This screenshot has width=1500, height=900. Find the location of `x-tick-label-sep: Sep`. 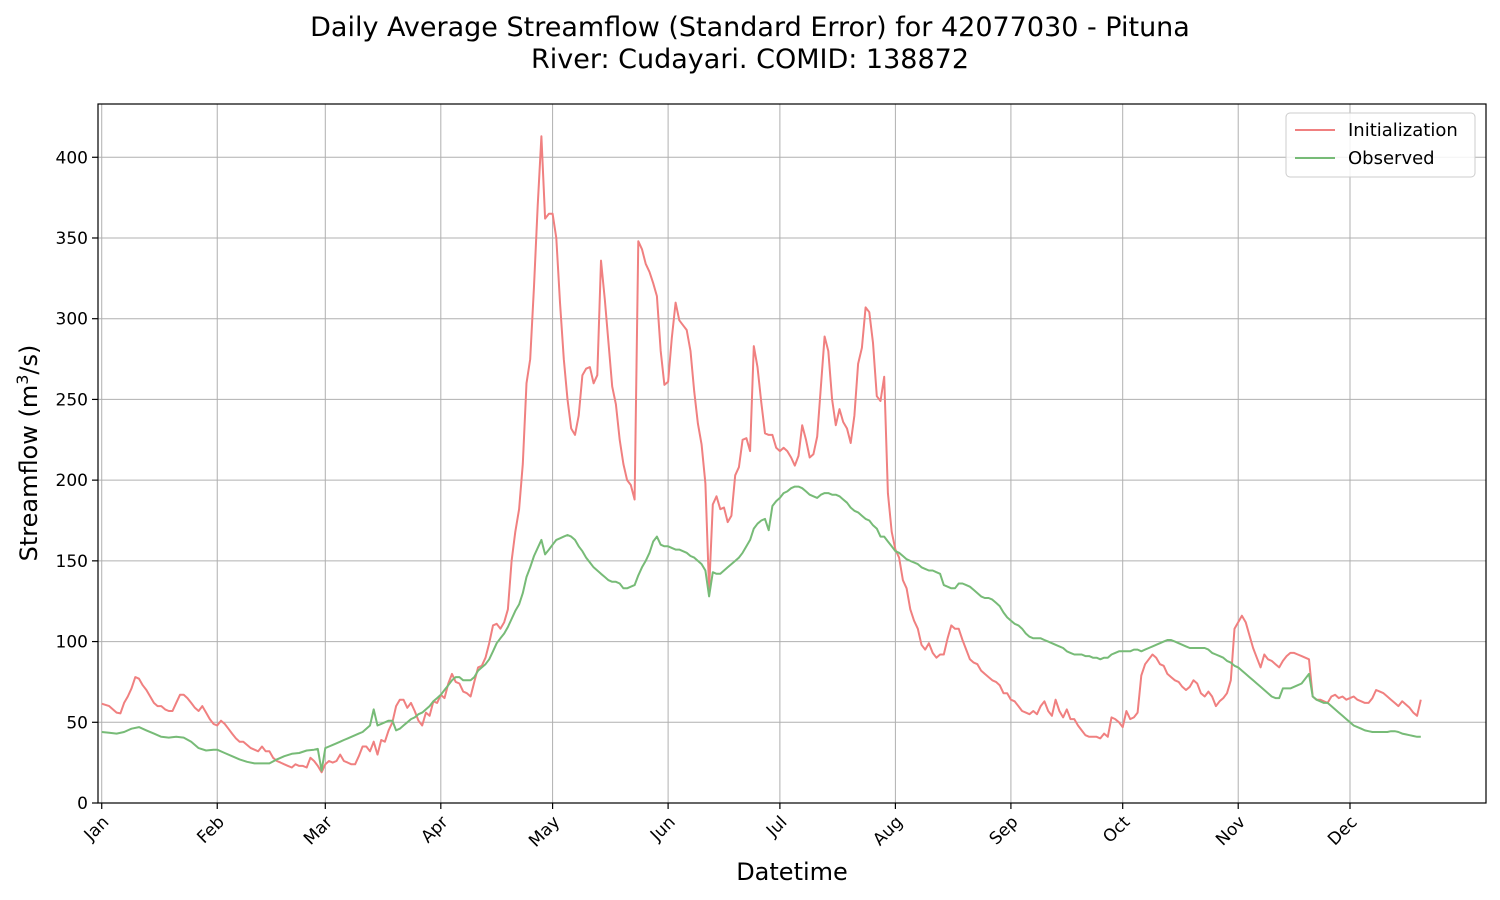

x-tick-label-sep: Sep is located at coordinates (1004, 830).